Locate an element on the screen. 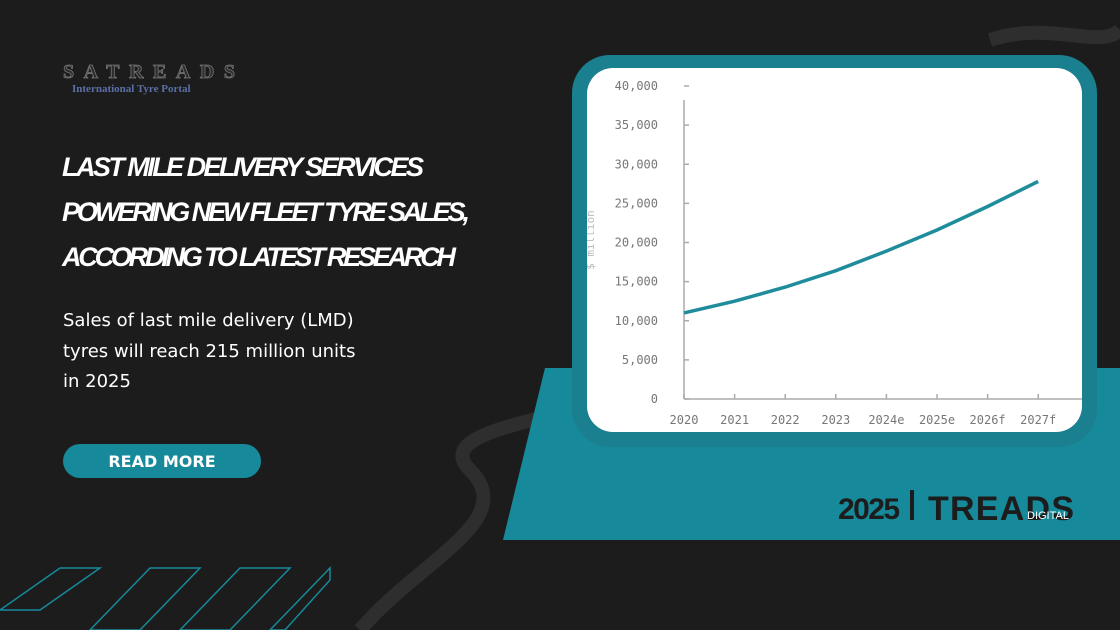 The image size is (1120, 630). button-bg is located at coordinates (162, 461).